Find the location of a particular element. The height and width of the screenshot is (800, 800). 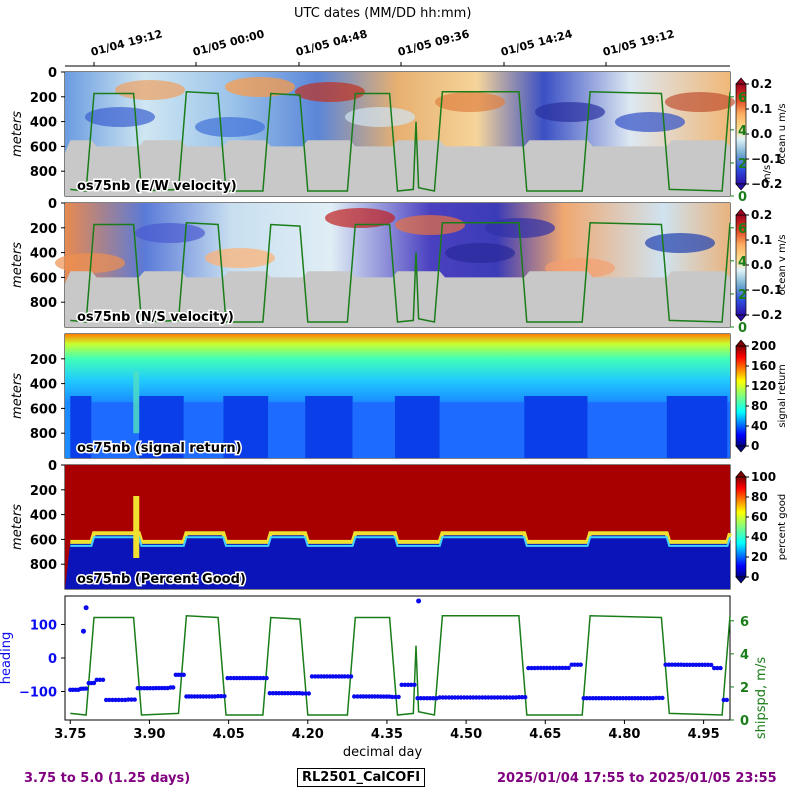

footer-date-range: 2025/01/04 17:55 to 2025/01/05 23:55 is located at coordinates (637, 778).